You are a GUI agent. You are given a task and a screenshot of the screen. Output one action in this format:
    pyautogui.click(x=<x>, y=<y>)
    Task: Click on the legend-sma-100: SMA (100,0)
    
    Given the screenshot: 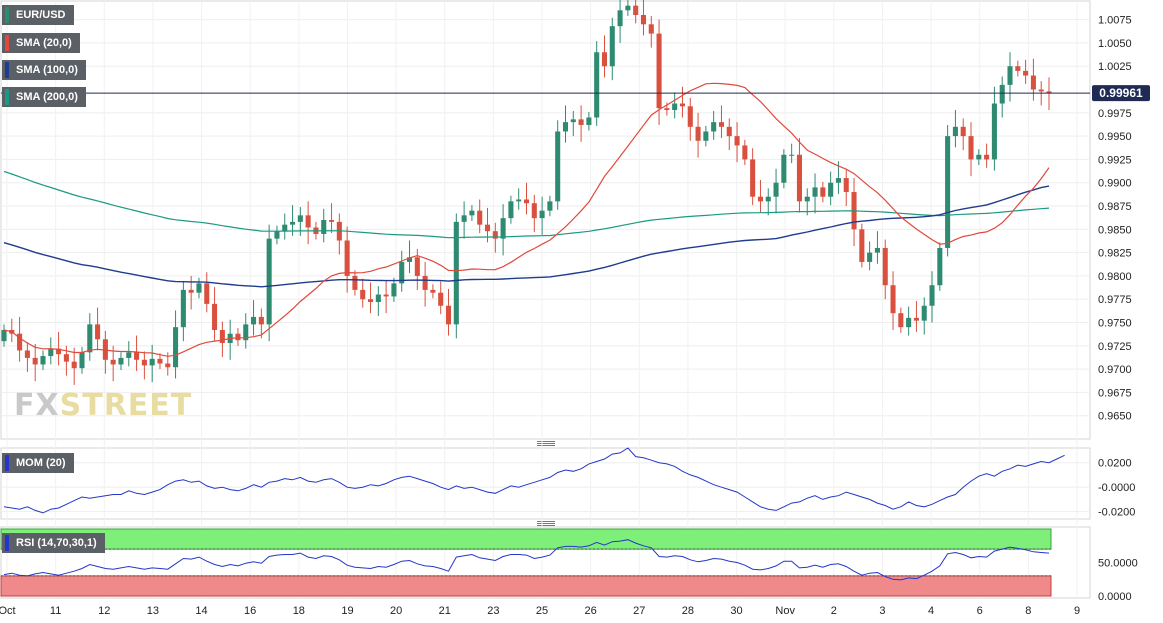 What is the action you would take?
    pyautogui.click(x=44, y=70)
    